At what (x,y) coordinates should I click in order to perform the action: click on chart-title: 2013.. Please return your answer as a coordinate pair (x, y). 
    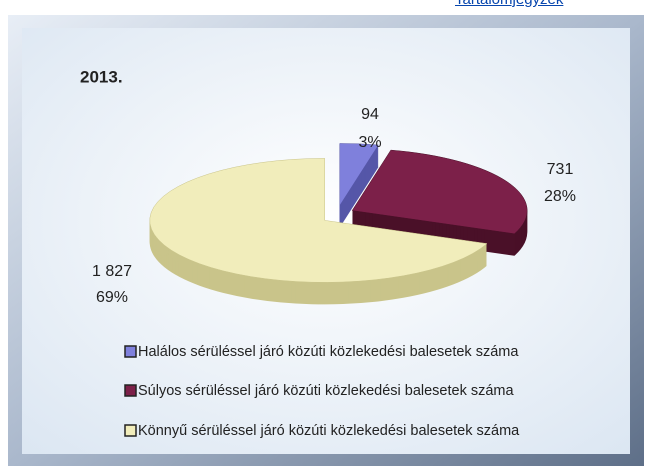
    Looking at the image, I should click on (101, 76).